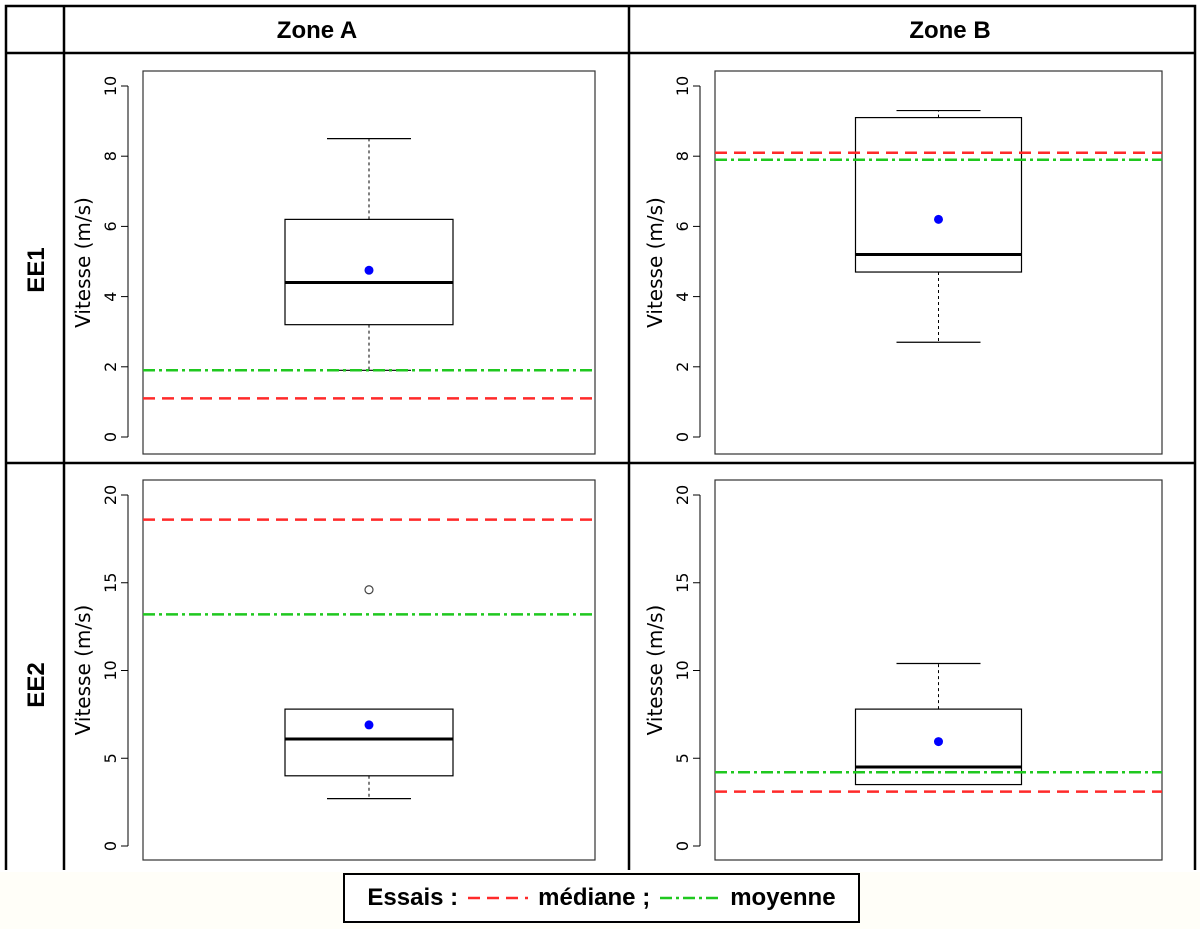  Describe the element at coordinates (36, 269) in the screenshot. I see `row-header-ee1: EE1` at that location.